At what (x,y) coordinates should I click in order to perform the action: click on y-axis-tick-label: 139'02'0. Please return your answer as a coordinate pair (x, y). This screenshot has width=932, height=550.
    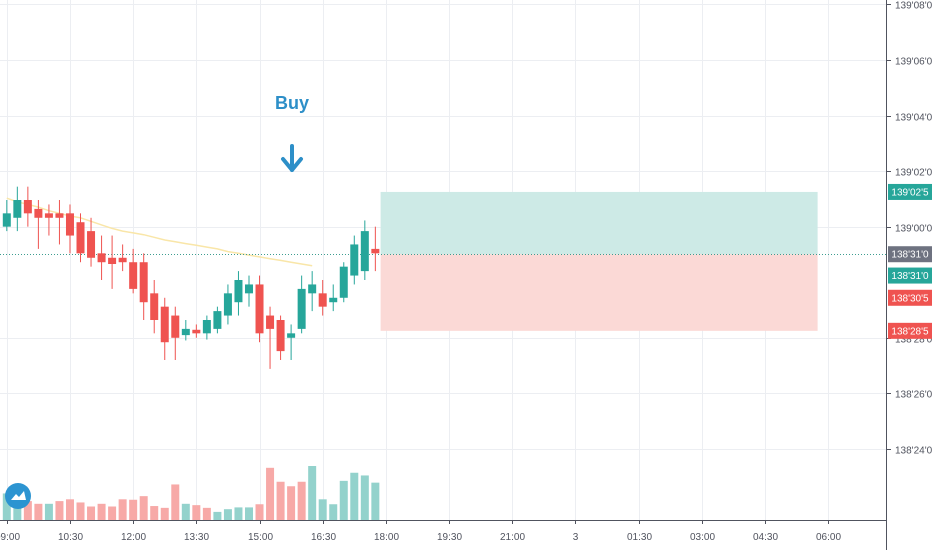
    Looking at the image, I should click on (913, 173).